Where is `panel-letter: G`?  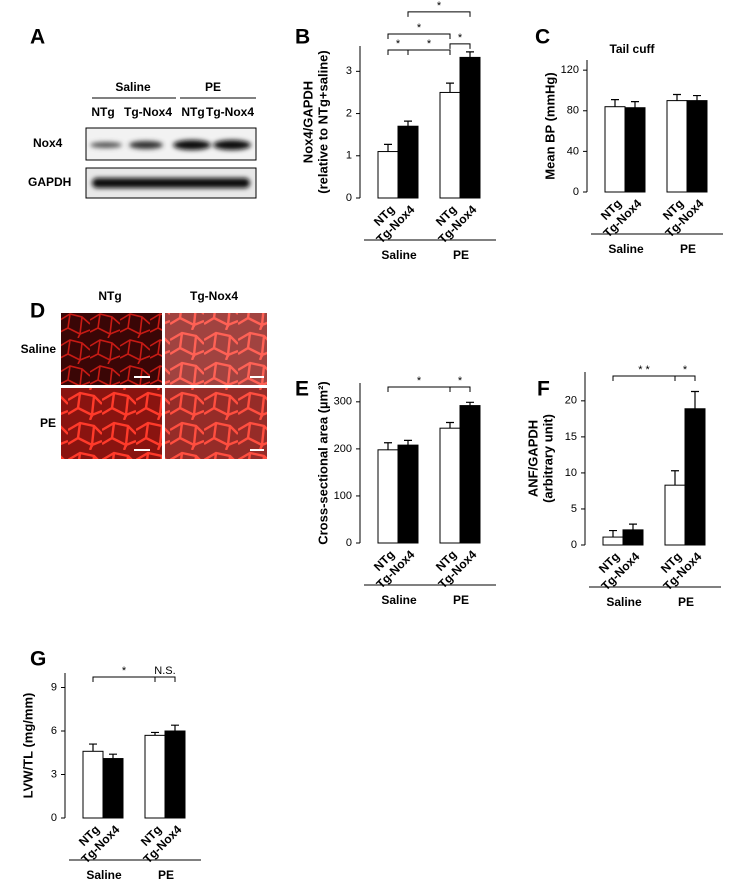
panel-letter: G is located at coordinates (38, 659).